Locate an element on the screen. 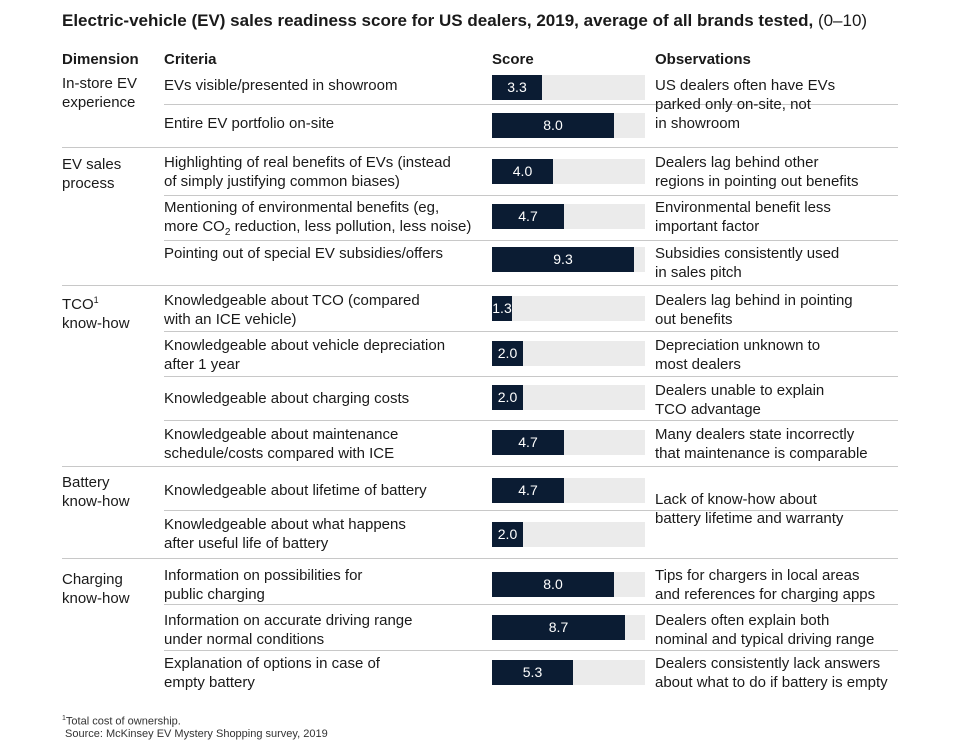  dimension-charging: Charging know-how is located at coordinates (96, 589).